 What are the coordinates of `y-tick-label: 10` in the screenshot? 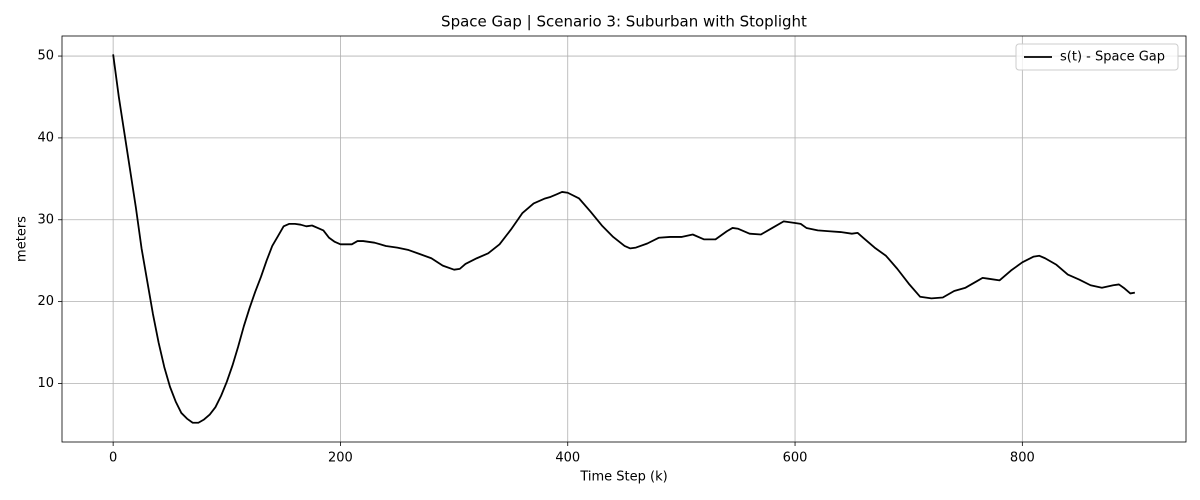 It's located at (45, 383).